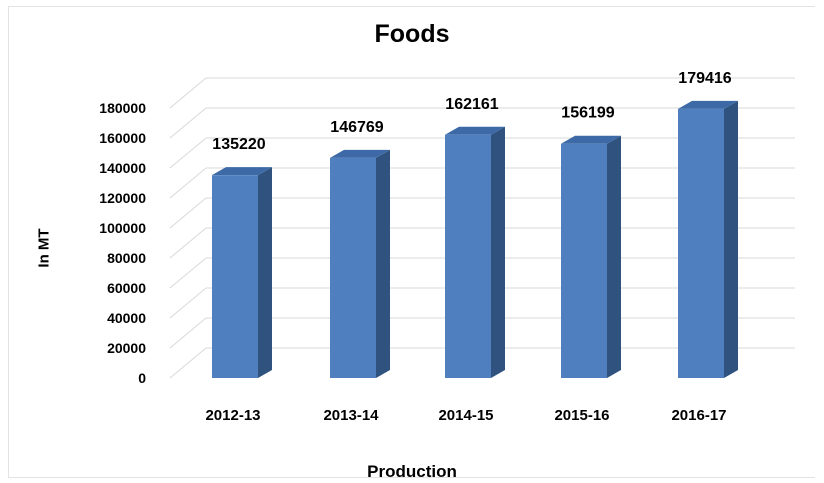  Describe the element at coordinates (122, 108) in the screenshot. I see `y-tick-label: 180000` at that location.